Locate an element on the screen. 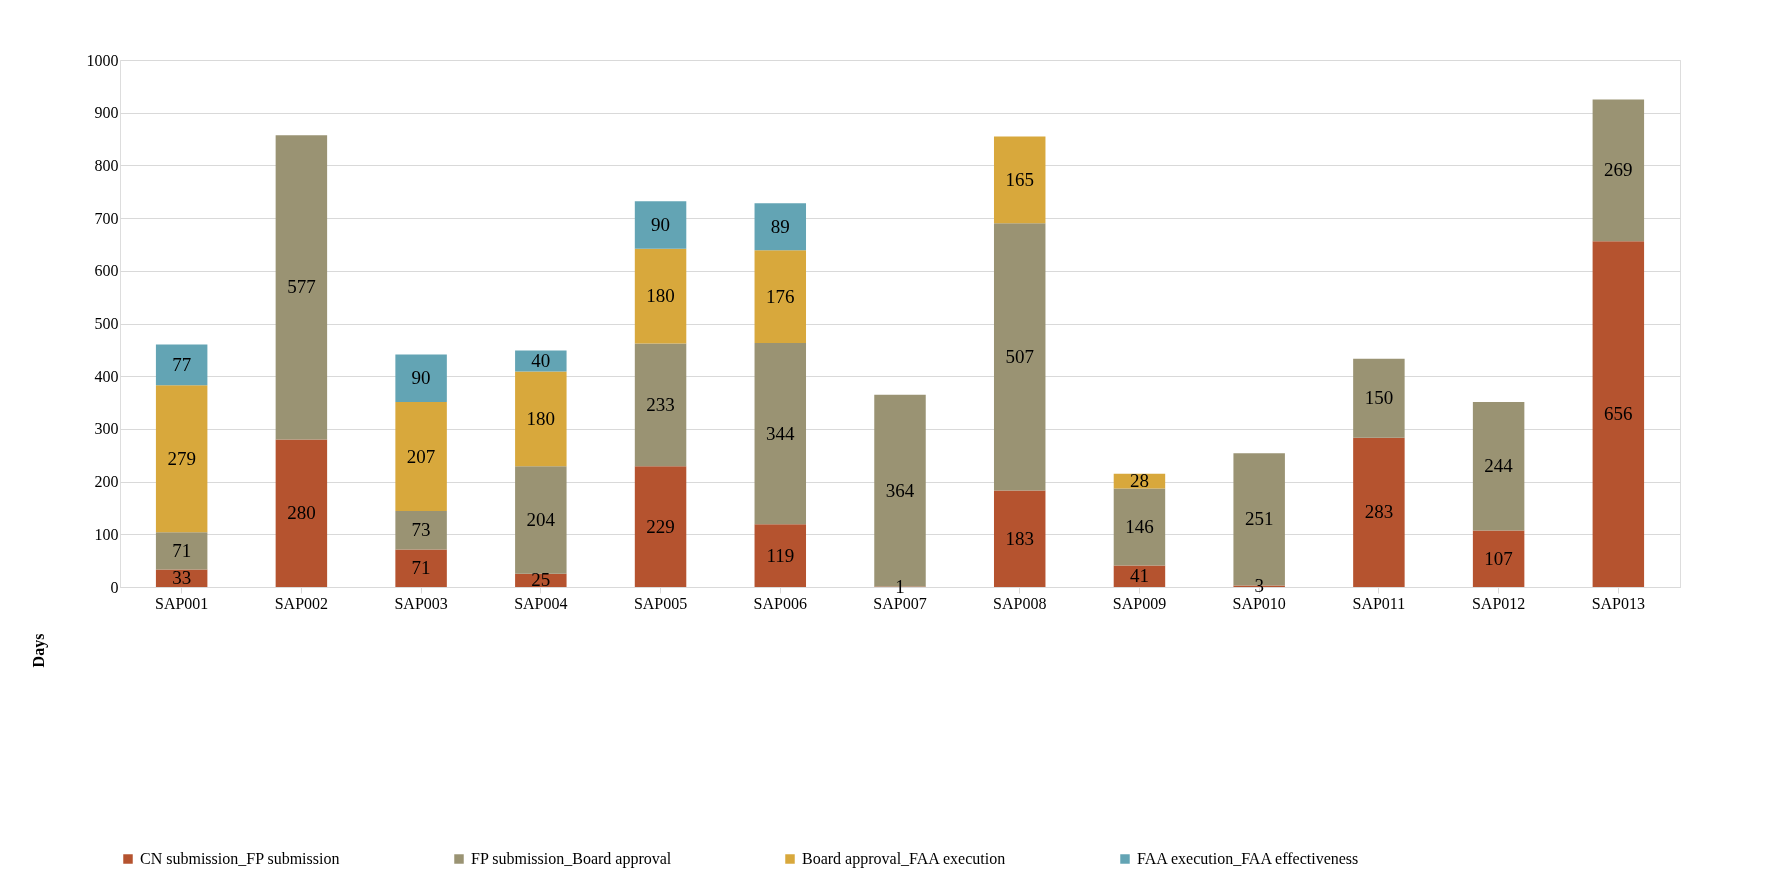  data-label: 150 is located at coordinates (1379, 398).